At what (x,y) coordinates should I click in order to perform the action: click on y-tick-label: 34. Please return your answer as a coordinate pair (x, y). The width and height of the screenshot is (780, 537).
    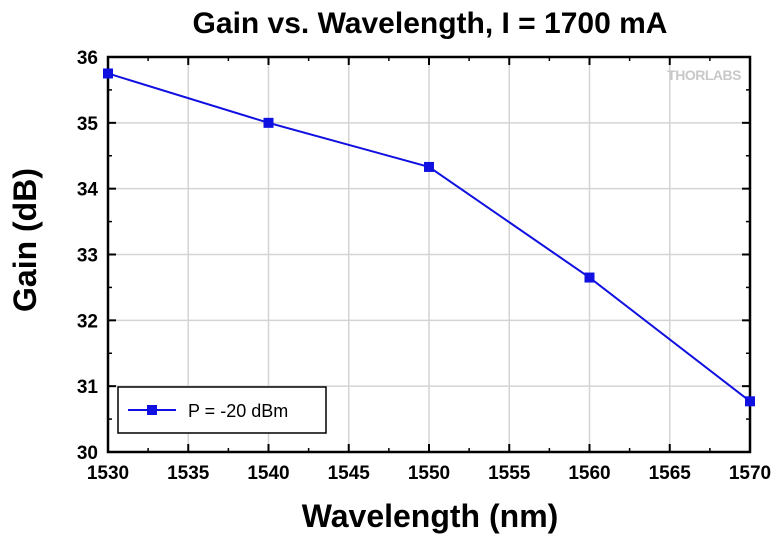
    Looking at the image, I should click on (88, 190).